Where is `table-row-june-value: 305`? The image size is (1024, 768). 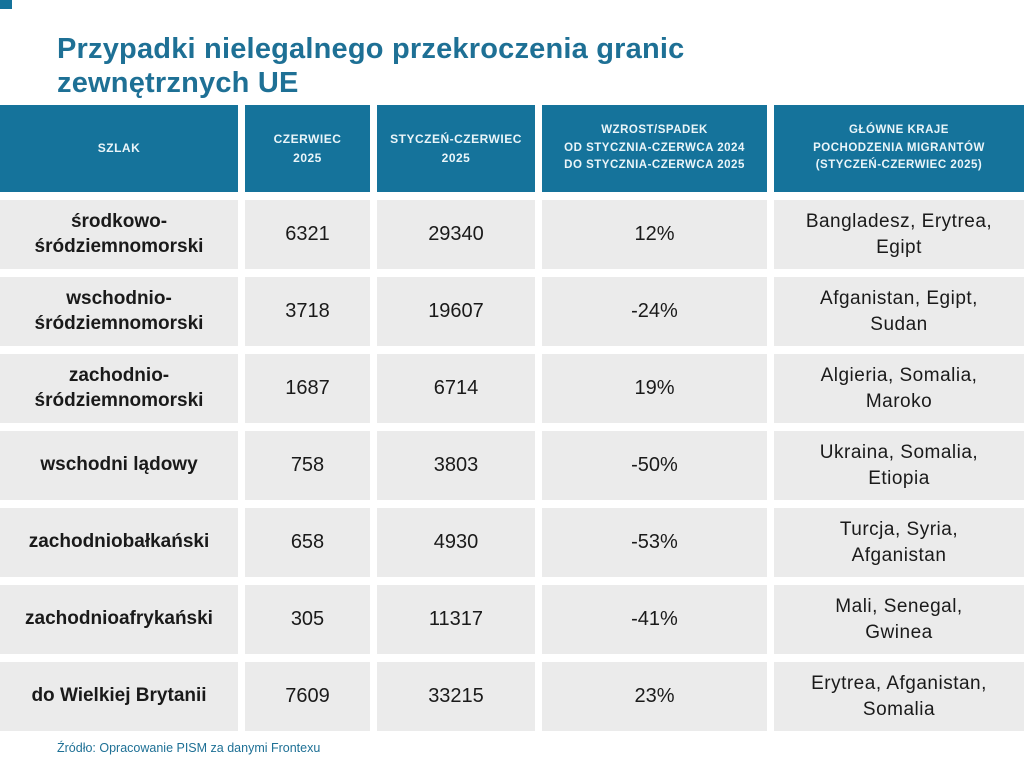 table-row-june-value: 305 is located at coordinates (307, 619).